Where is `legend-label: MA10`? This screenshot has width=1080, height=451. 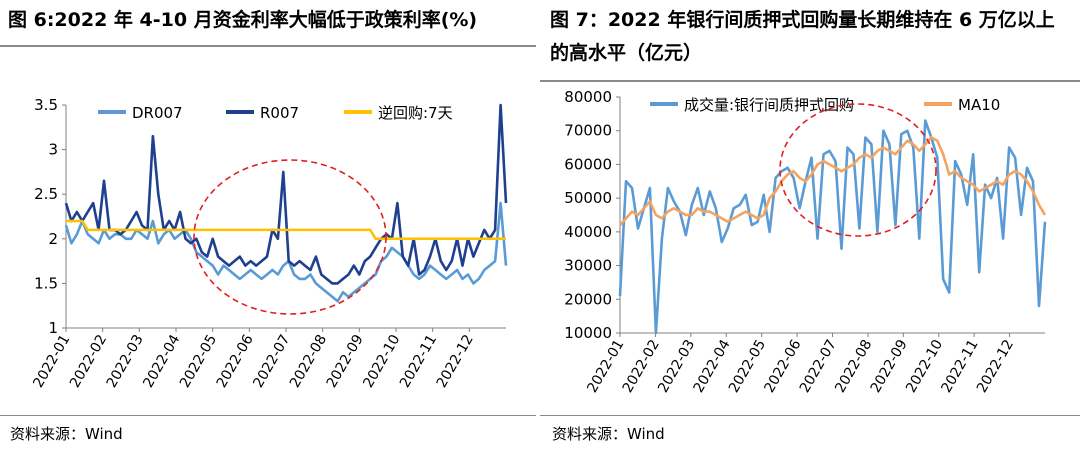 legend-label: MA10 is located at coordinates (979, 105).